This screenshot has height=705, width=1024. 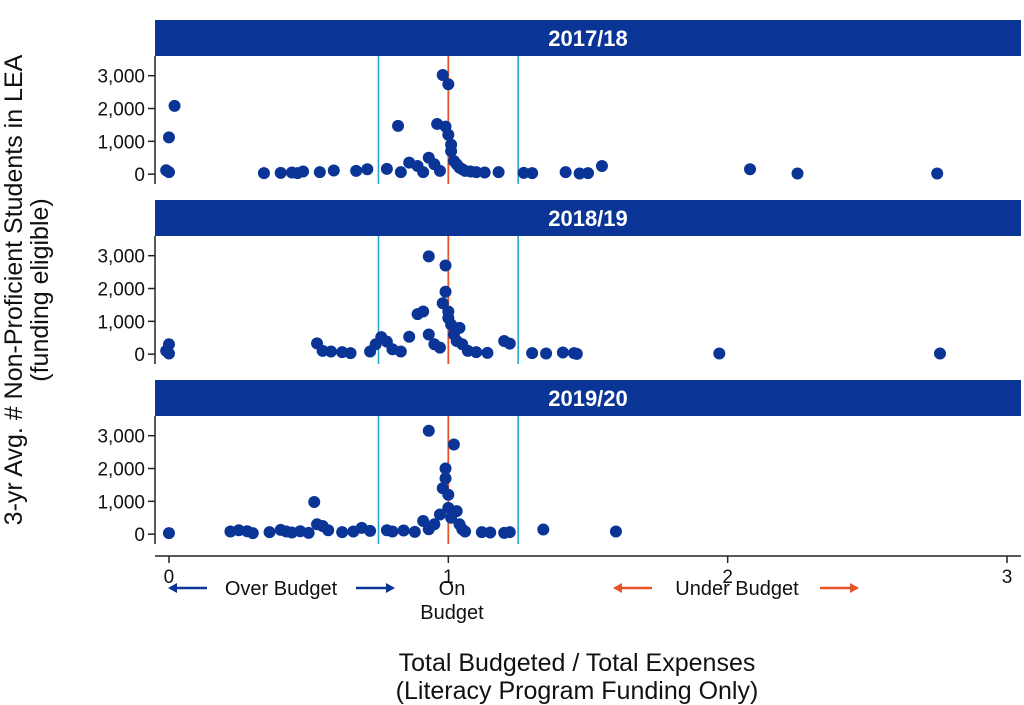 I want to click on under-budget-arrow, so click(x=736, y=588).